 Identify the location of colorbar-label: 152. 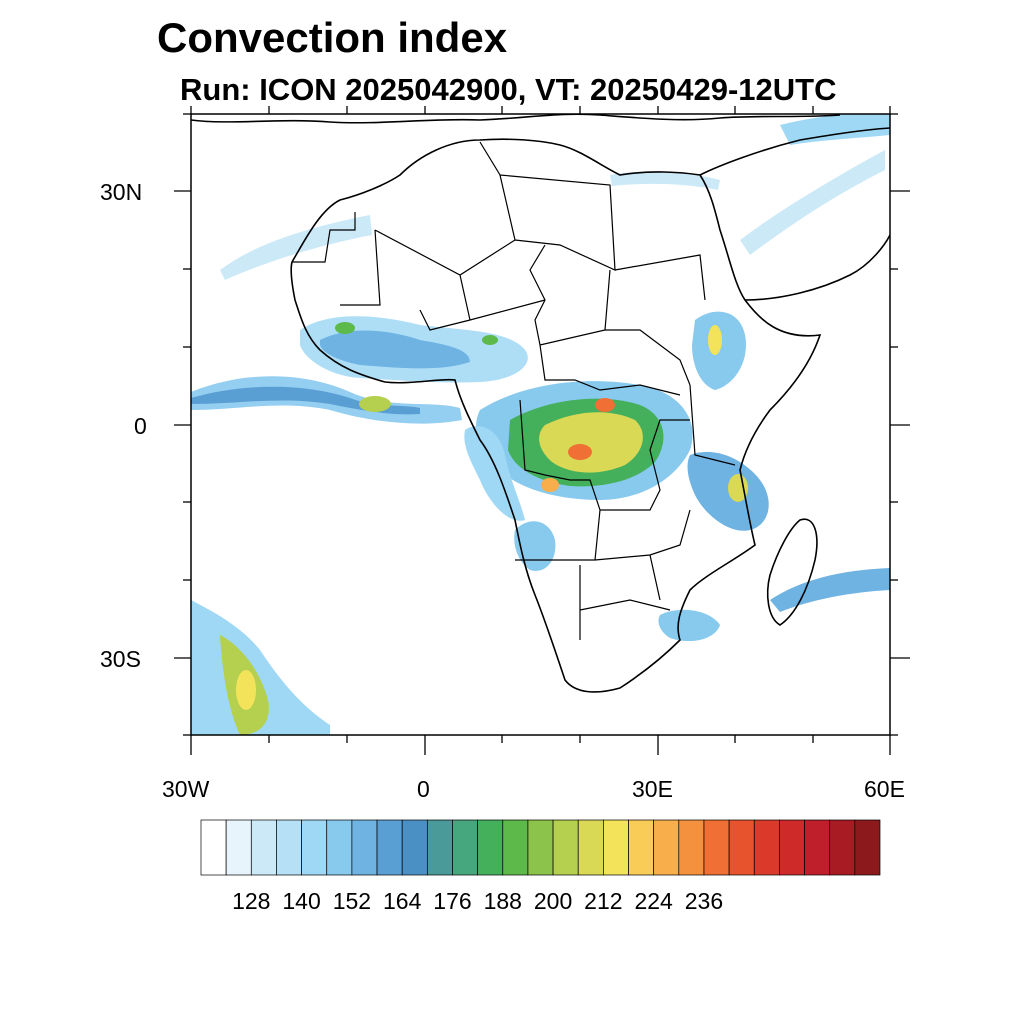
(352, 901).